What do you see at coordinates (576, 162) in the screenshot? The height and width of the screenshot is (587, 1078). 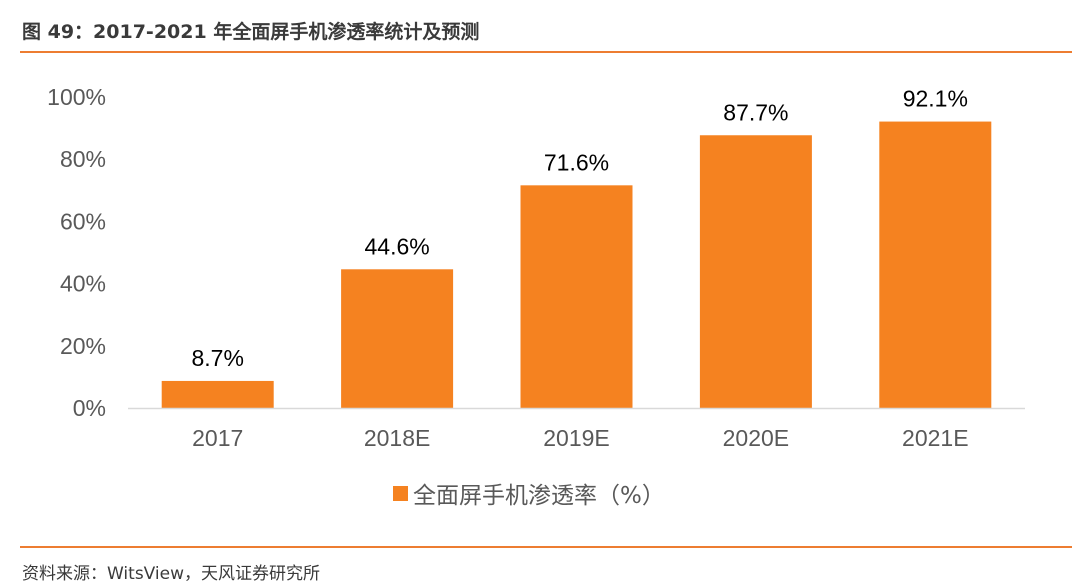 I see `data-label: 71.6%` at bounding box center [576, 162].